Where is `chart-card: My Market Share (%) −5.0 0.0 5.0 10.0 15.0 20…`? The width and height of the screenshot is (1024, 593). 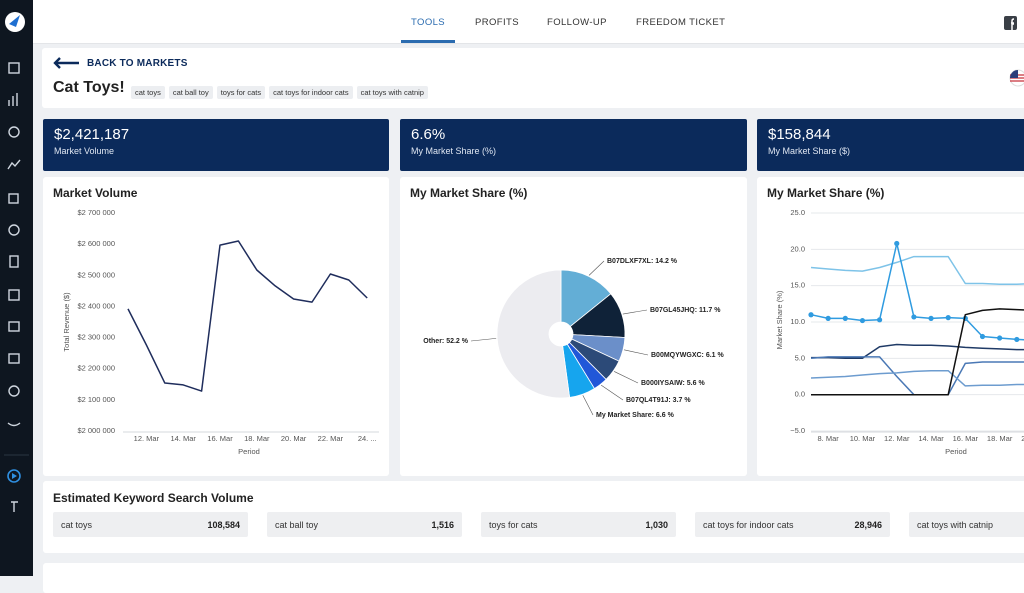 chart-card: My Market Share (%) −5.0 0.0 5.0 10.0 15.0 20… is located at coordinates (890, 326).